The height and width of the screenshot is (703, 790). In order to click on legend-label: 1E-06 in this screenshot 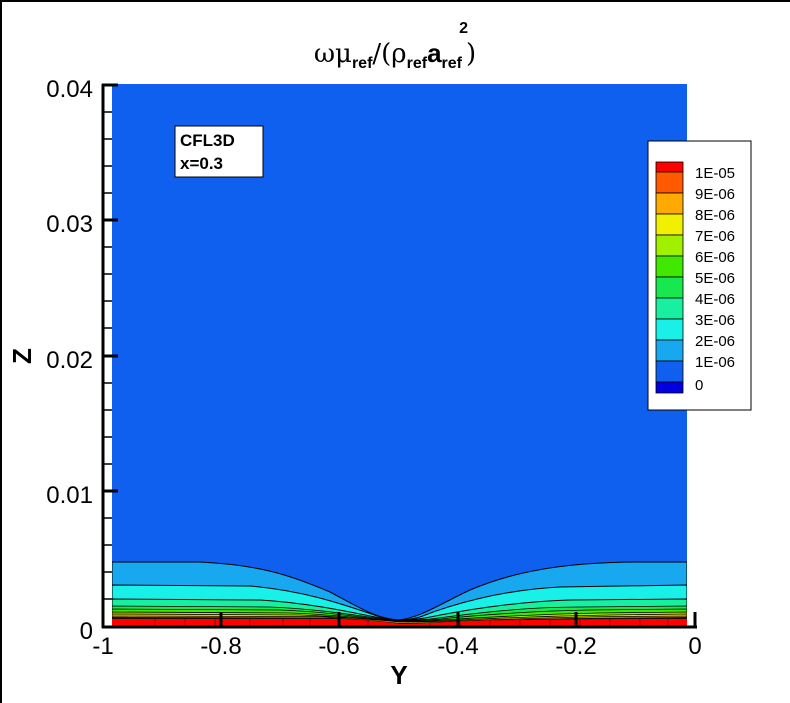, I will do `click(715, 362)`.